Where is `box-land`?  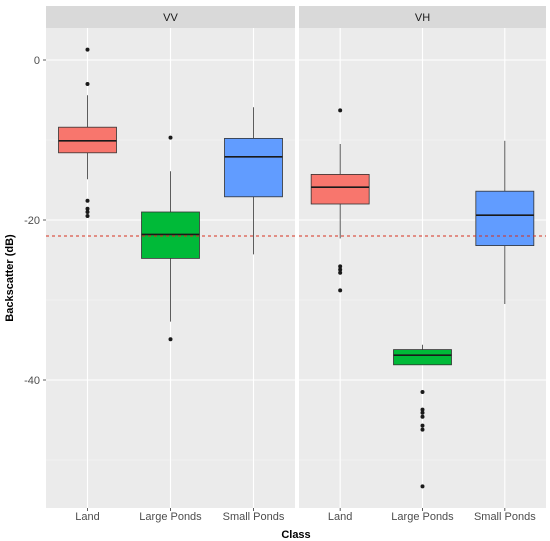 box-land is located at coordinates (340, 189).